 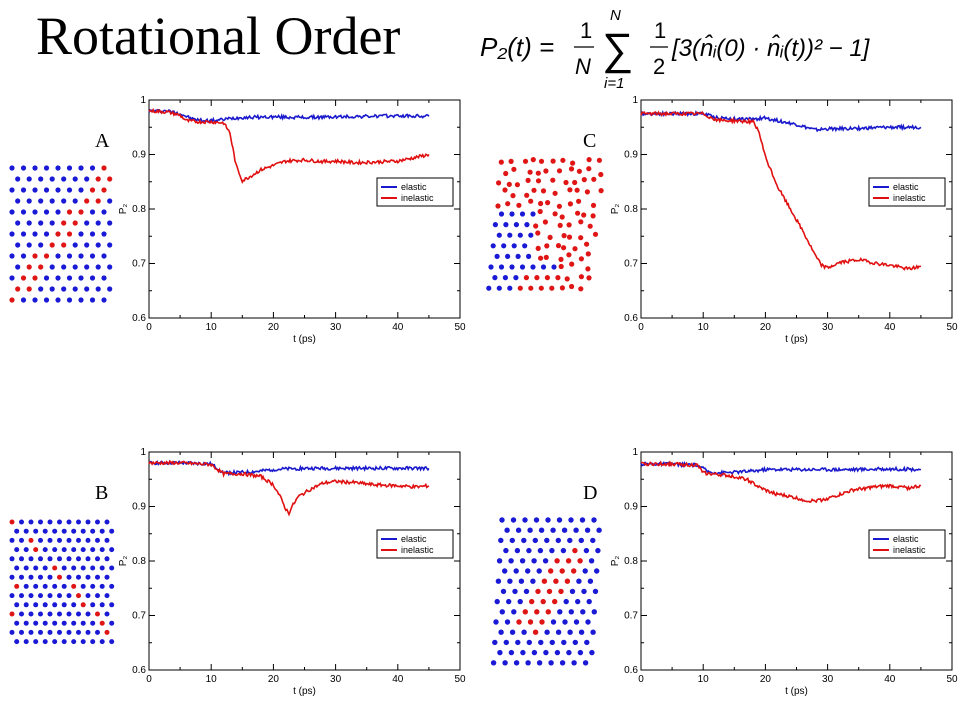 I want to click on x-tick-label: 0, so click(x=149, y=679).